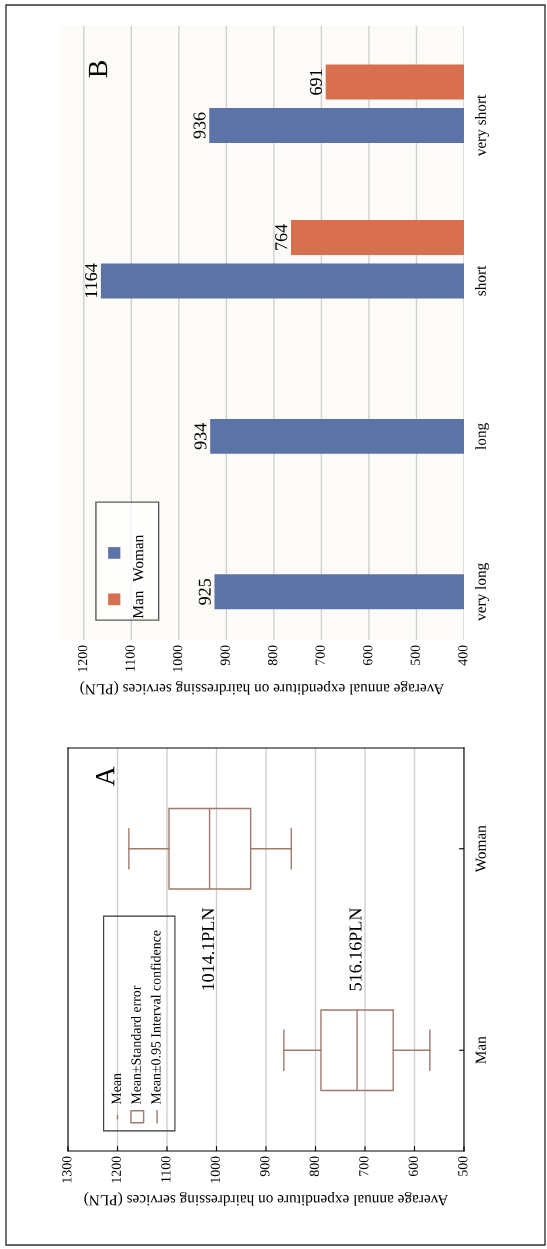 Image resolution: width=547 pixels, height=1249 pixels. What do you see at coordinates (91, 280) in the screenshot?
I see `data-label: 1164` at bounding box center [91, 280].